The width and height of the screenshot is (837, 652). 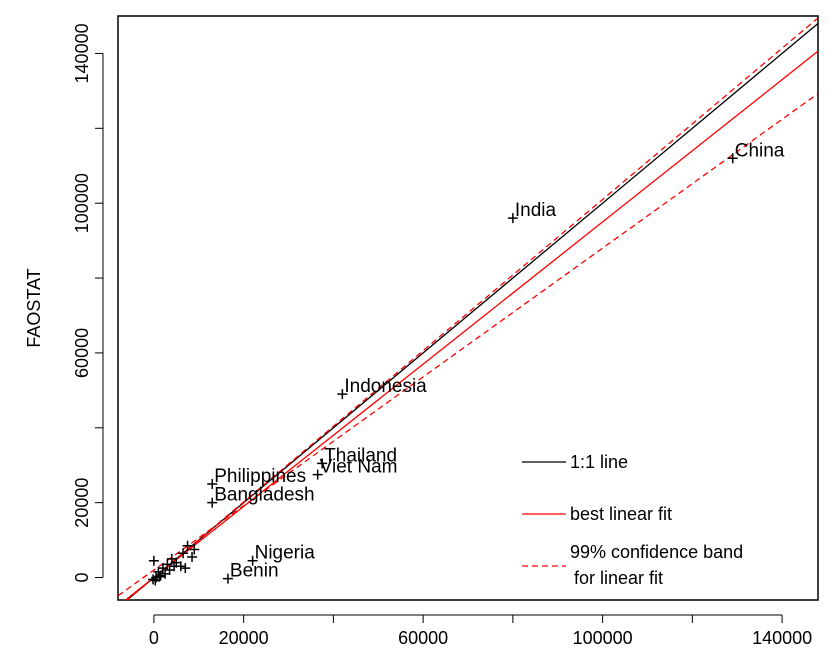 What do you see at coordinates (212, 502) in the screenshot?
I see `data-point-bangladesh` at bounding box center [212, 502].